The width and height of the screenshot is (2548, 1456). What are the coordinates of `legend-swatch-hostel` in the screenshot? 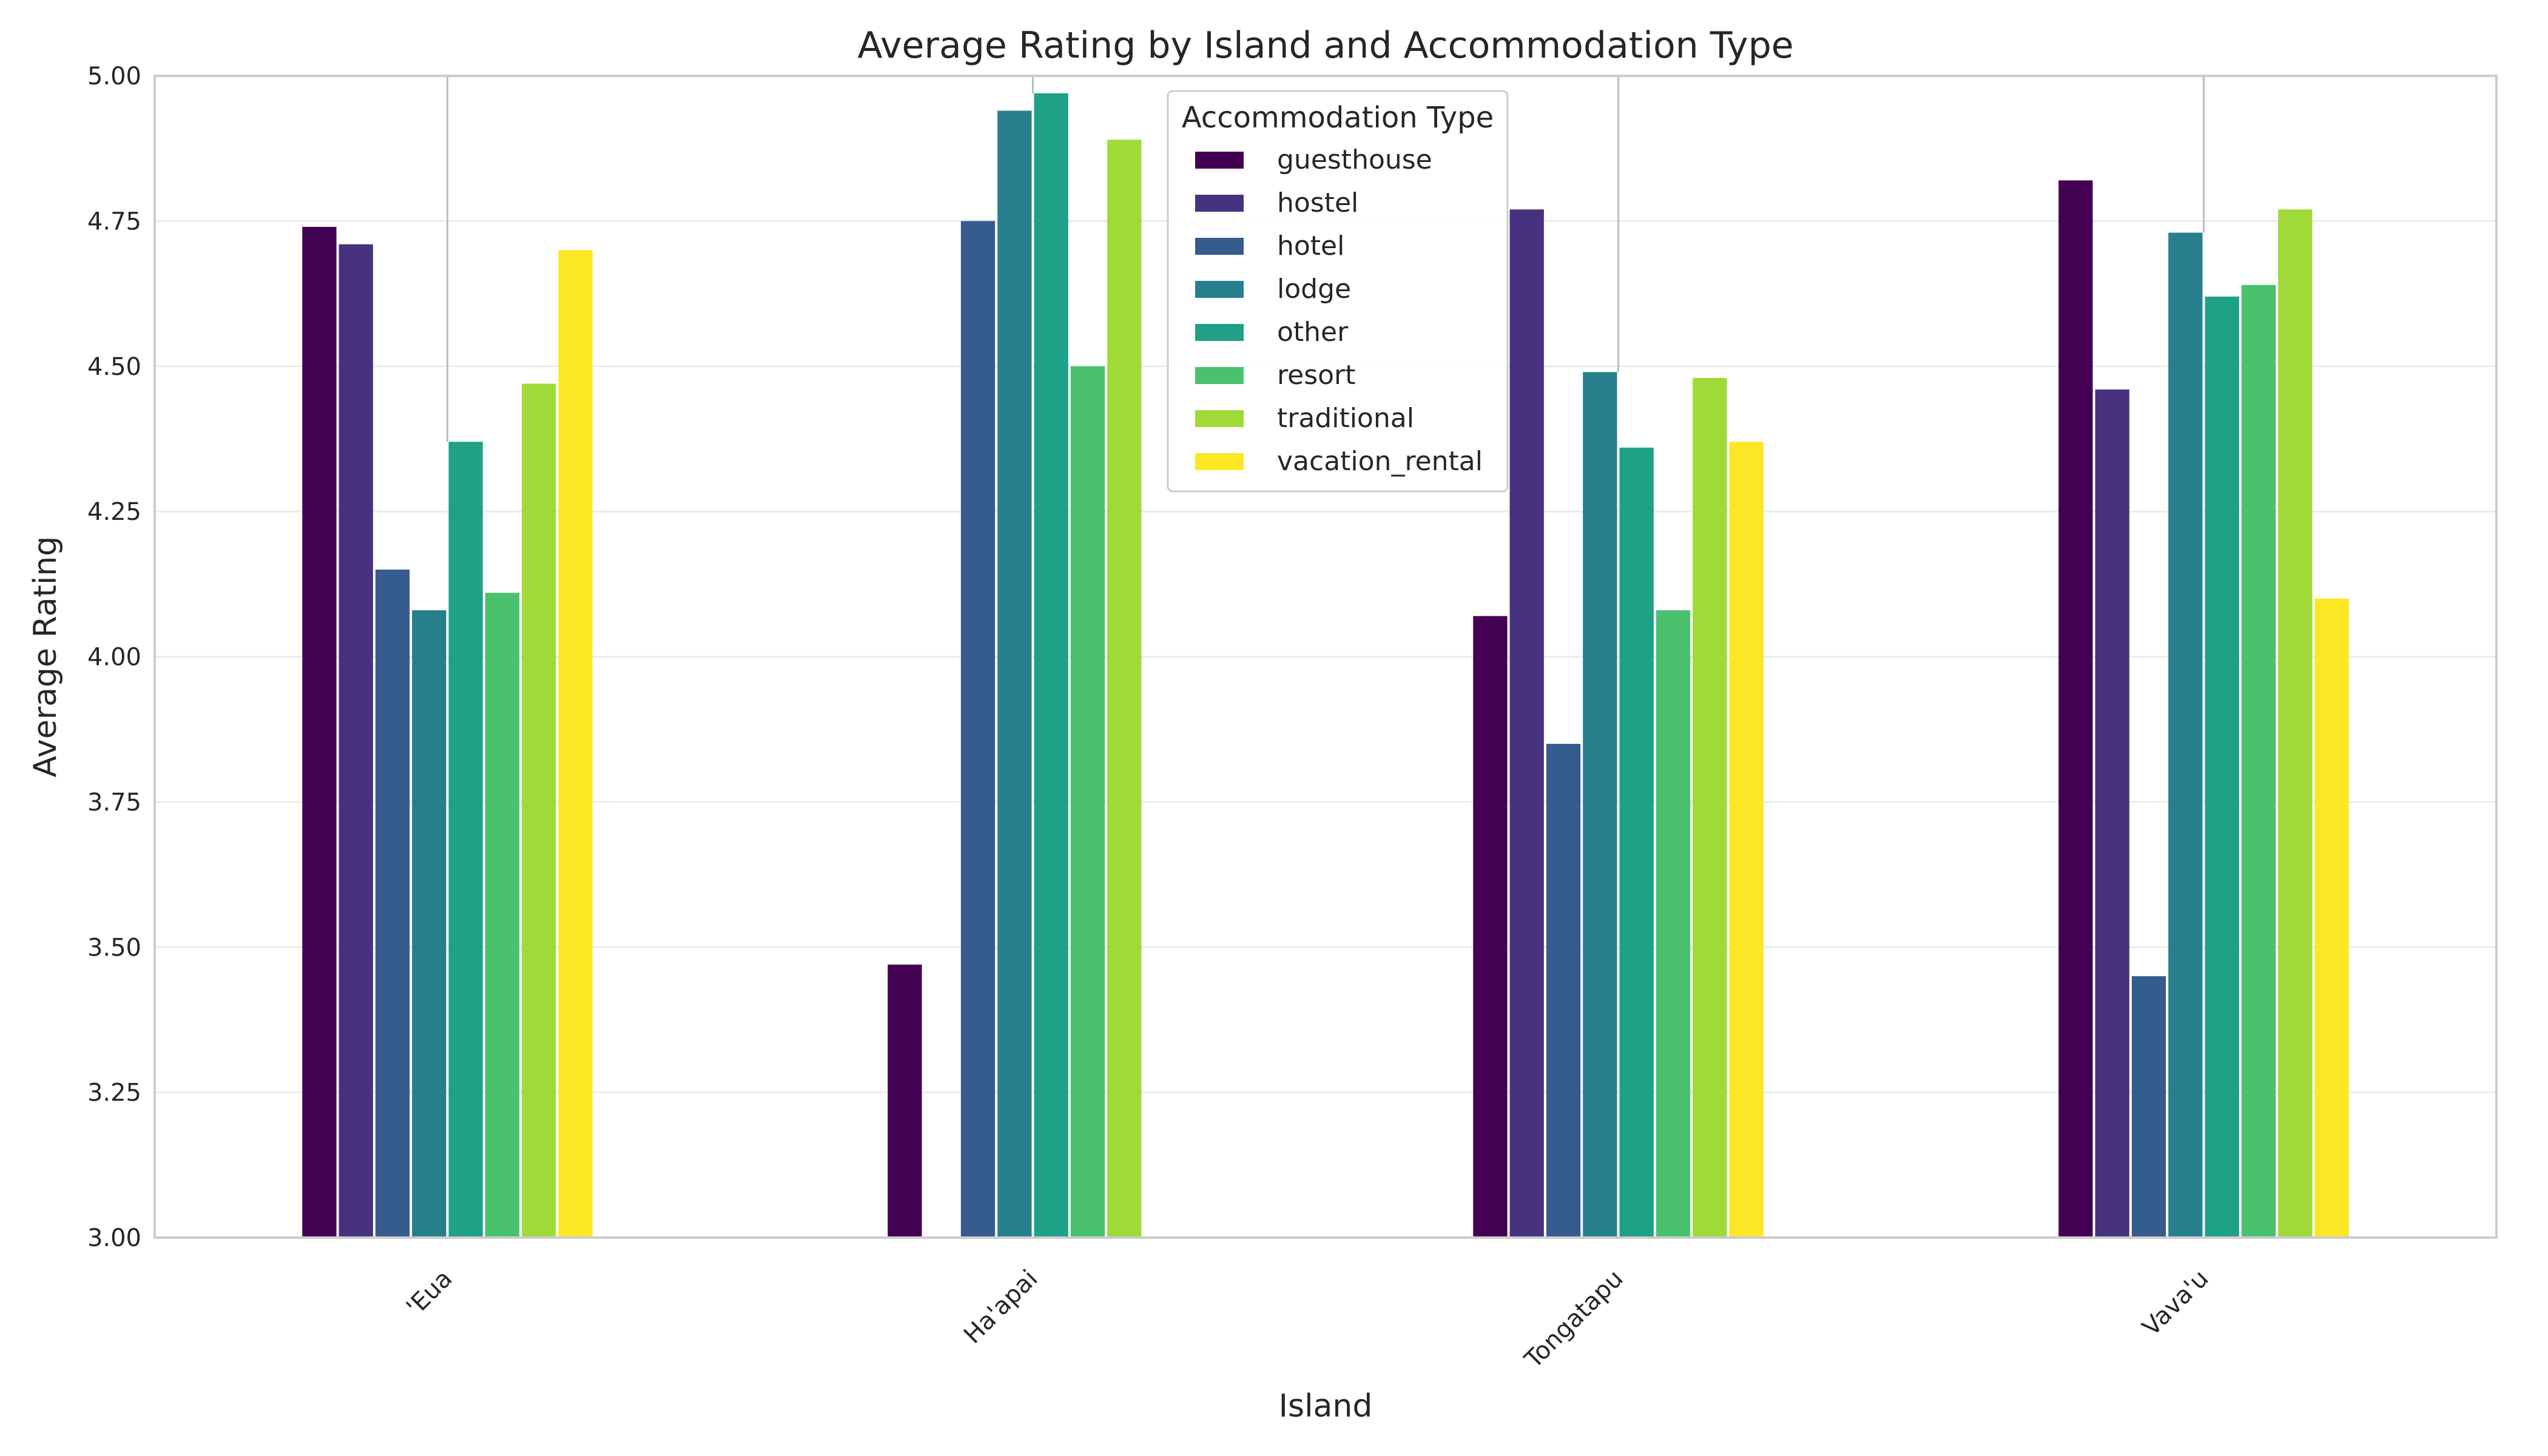 It's located at (1219, 203).